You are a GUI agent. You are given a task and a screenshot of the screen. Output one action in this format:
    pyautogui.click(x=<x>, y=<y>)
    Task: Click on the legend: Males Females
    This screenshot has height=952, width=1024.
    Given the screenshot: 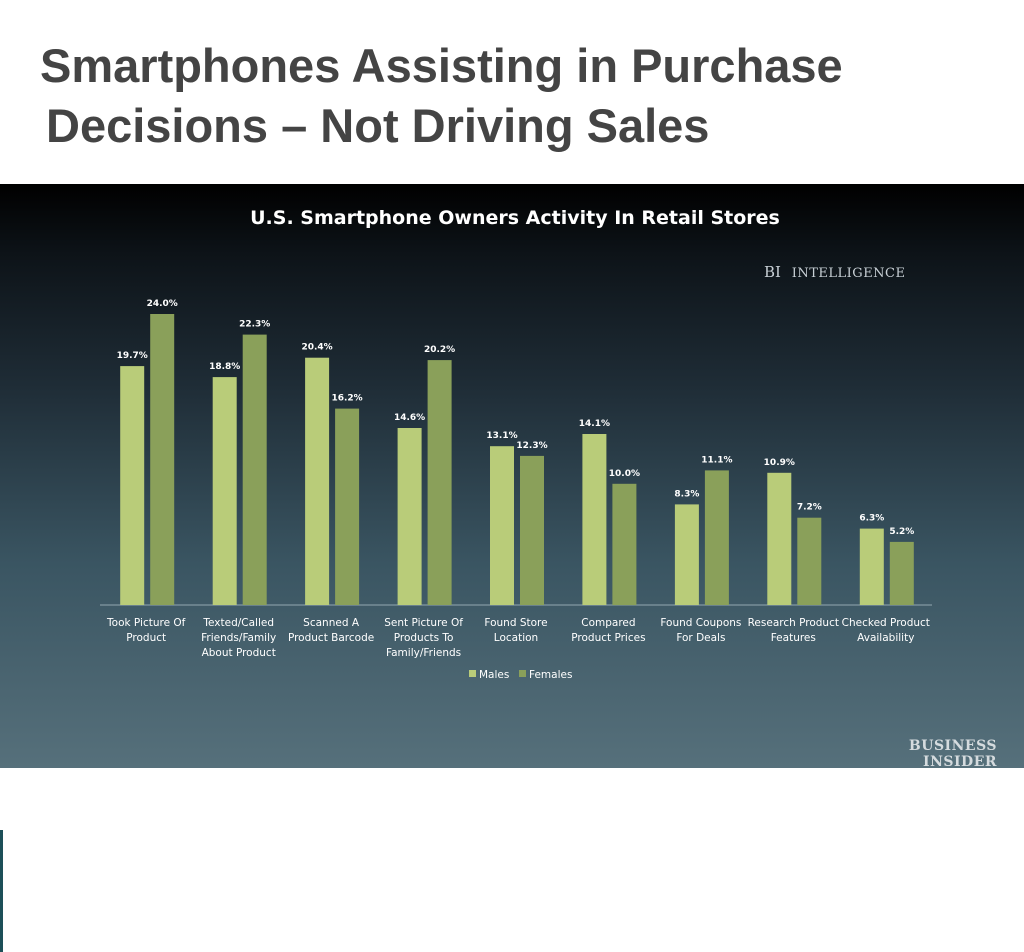 What is the action you would take?
    pyautogui.click(x=520, y=675)
    